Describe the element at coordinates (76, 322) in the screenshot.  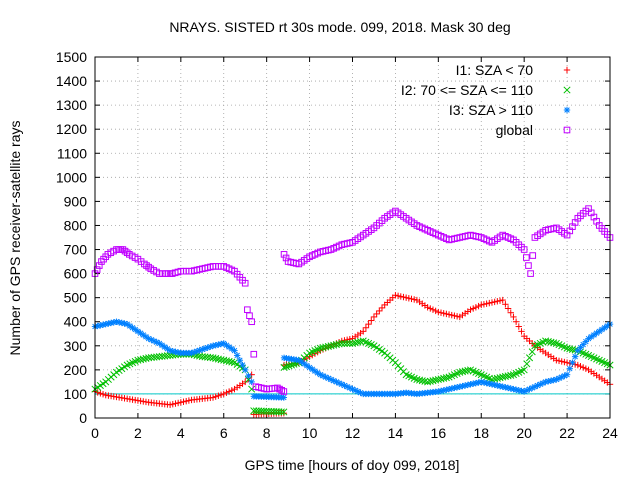
I see `y-tick-label: 400` at that location.